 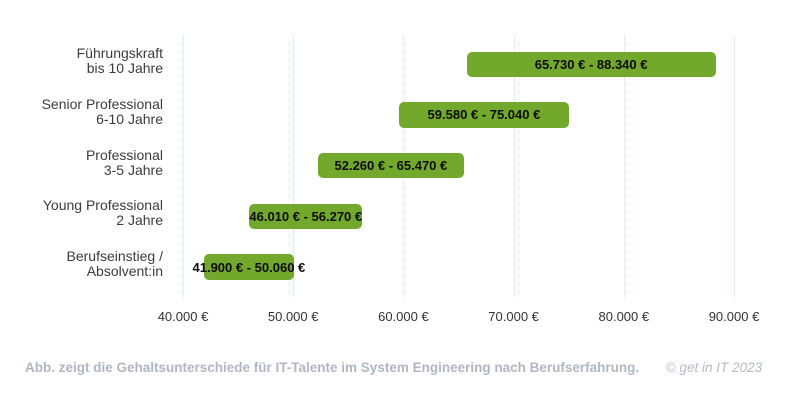 What do you see at coordinates (624, 316) in the screenshot?
I see `x-tick-label: 80.000 €` at bounding box center [624, 316].